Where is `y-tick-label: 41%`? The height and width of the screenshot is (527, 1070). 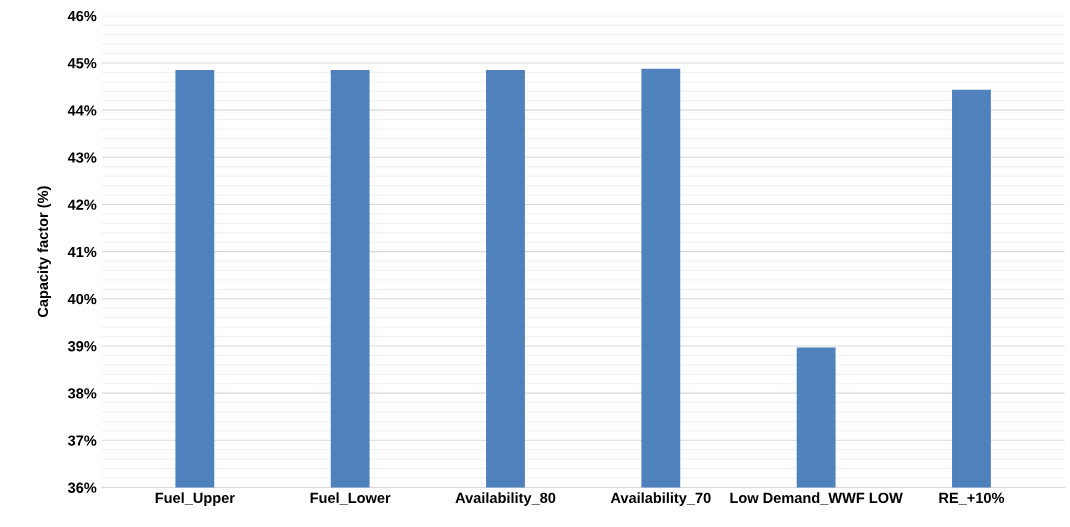 y-tick-label: 41% is located at coordinates (82, 252).